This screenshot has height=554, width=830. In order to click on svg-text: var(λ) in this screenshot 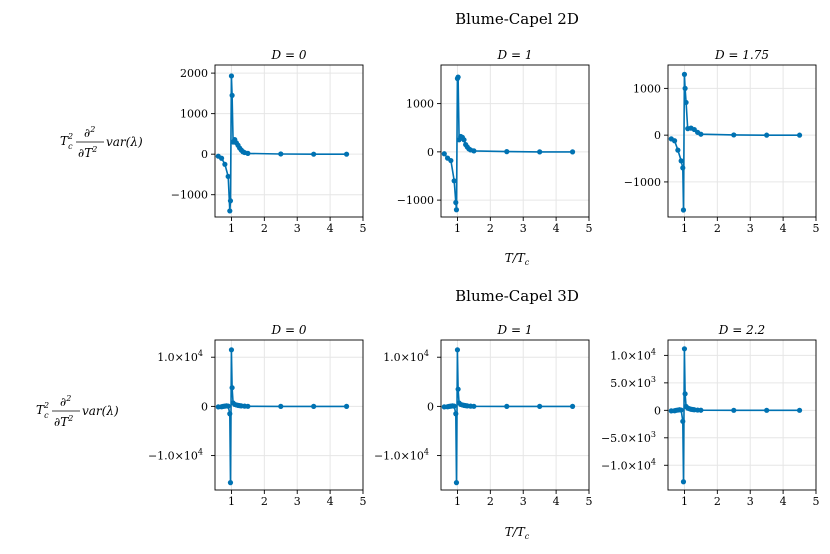, I will do `click(124, 142)`.